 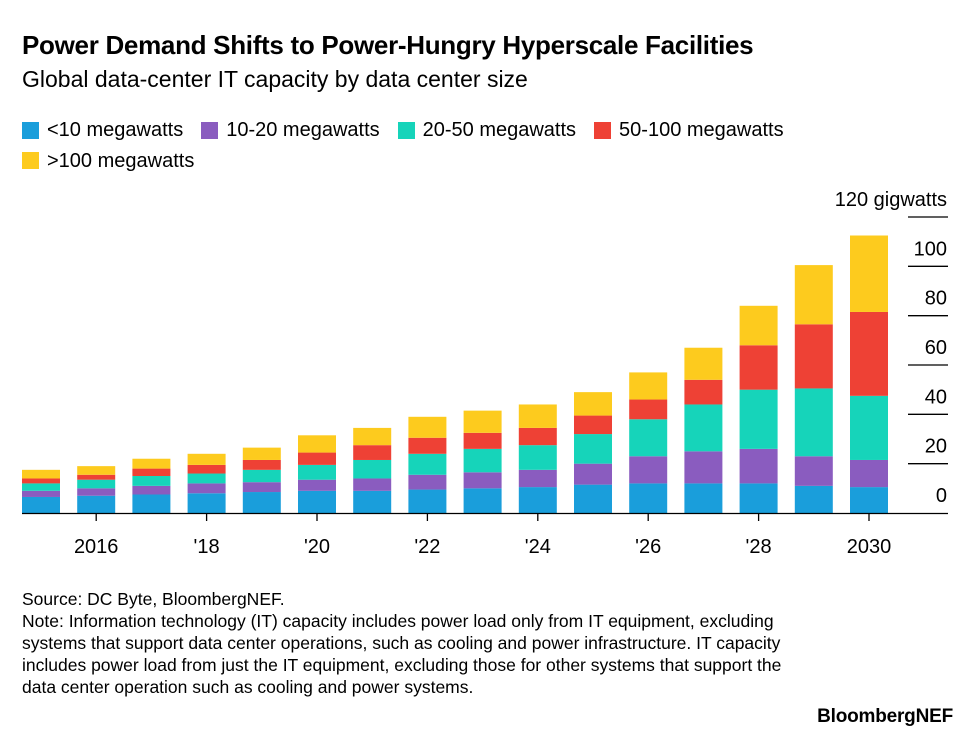 I want to click on legend-label: 10-20 megawatts, so click(x=303, y=130).